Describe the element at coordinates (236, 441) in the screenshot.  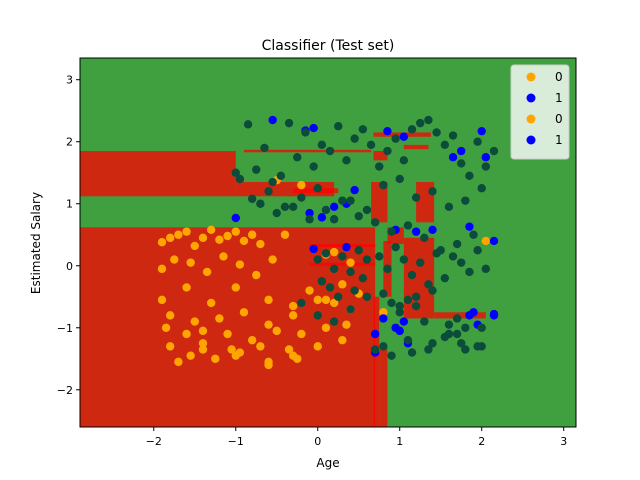
I see `x-tick-label: −1` at that location.